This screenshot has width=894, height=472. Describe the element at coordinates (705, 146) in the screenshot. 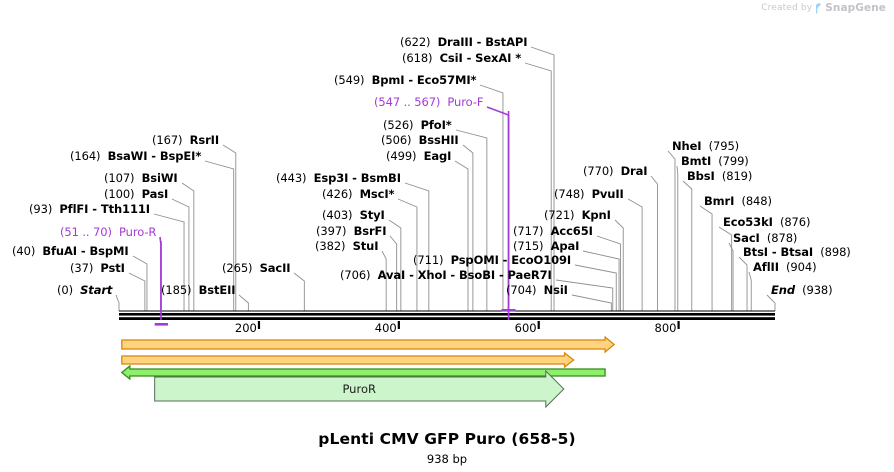

I see `restriction-site-label: NheI (795)` at that location.